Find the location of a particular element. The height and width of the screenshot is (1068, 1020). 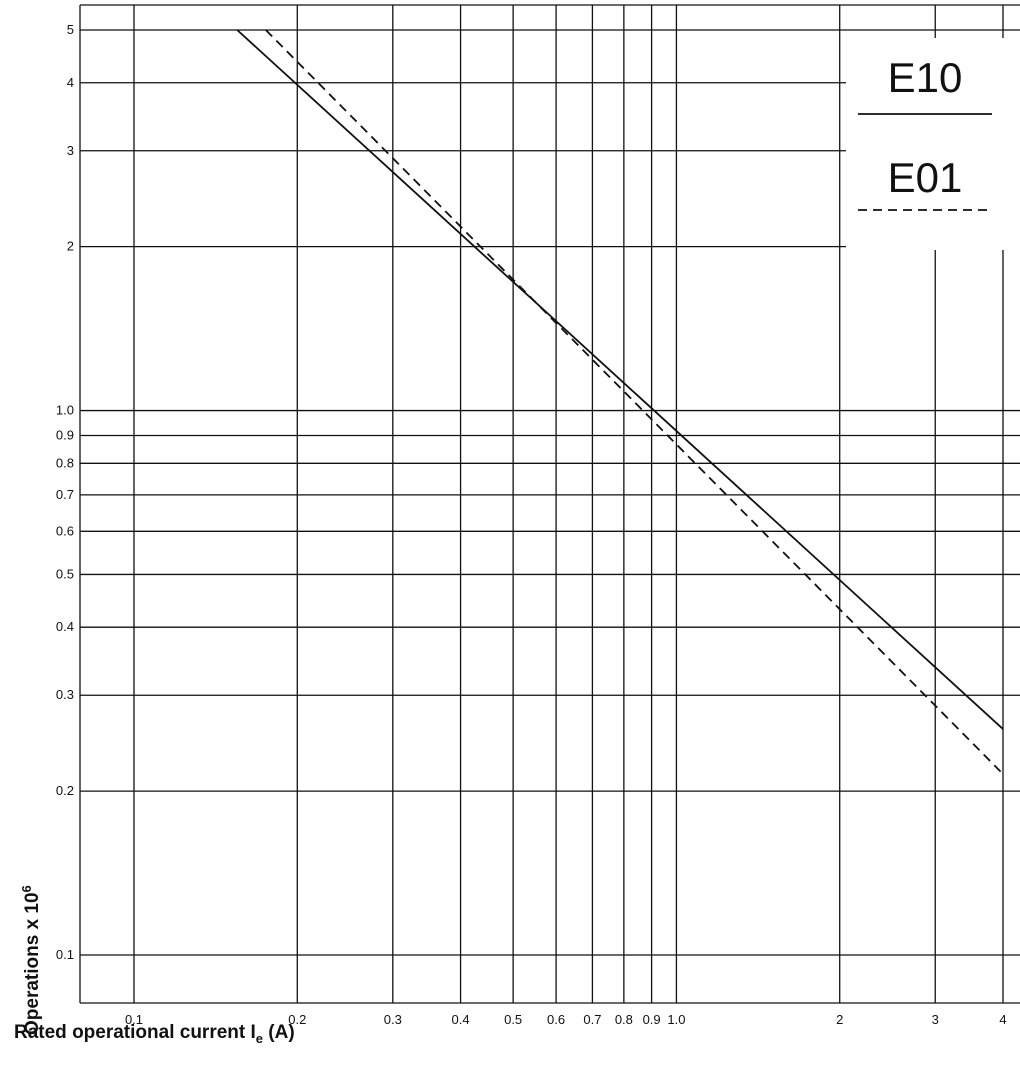

y-tick-label: 0.4 is located at coordinates (65, 626).